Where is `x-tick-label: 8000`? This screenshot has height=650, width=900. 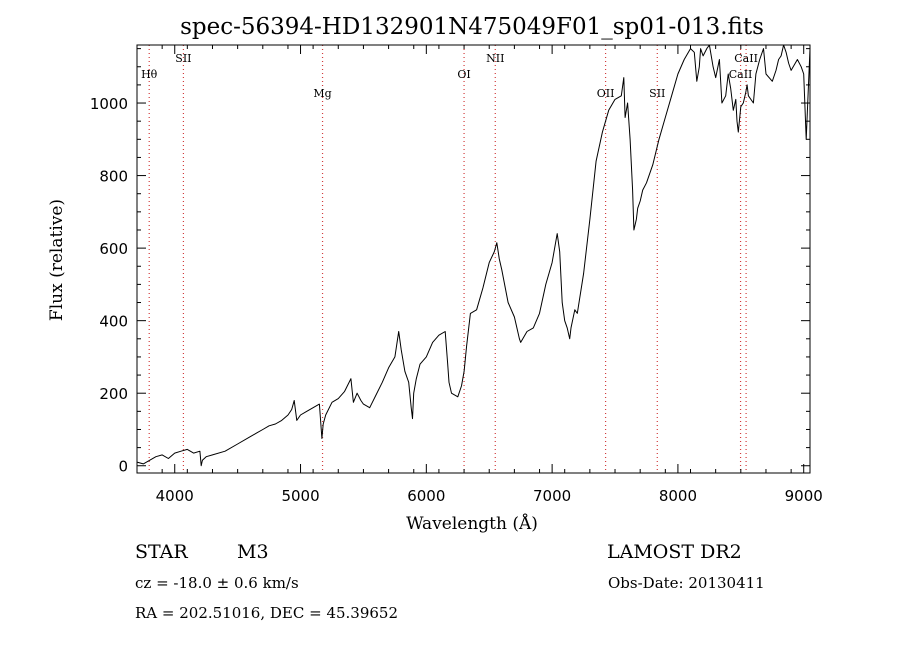 x-tick-label: 8000 is located at coordinates (678, 496).